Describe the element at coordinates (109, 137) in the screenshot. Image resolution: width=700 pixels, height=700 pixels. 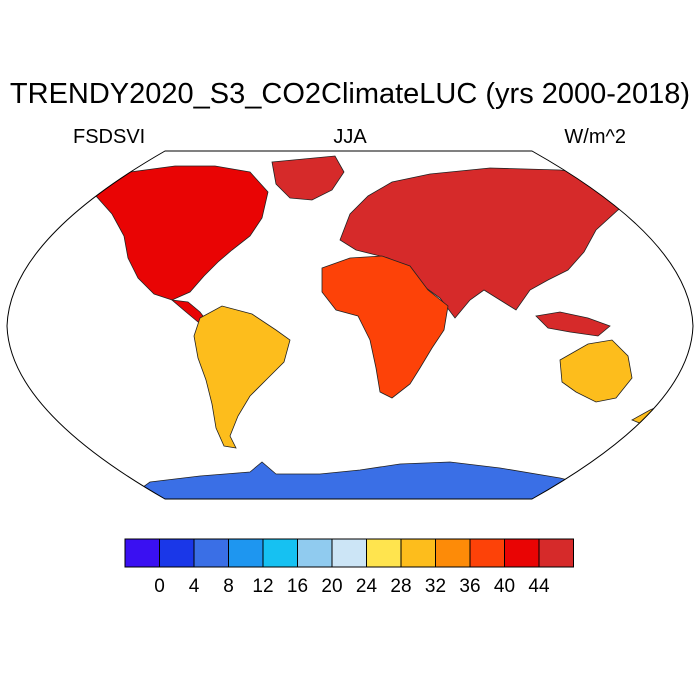
I see `variable-label: FSDSVI` at that location.